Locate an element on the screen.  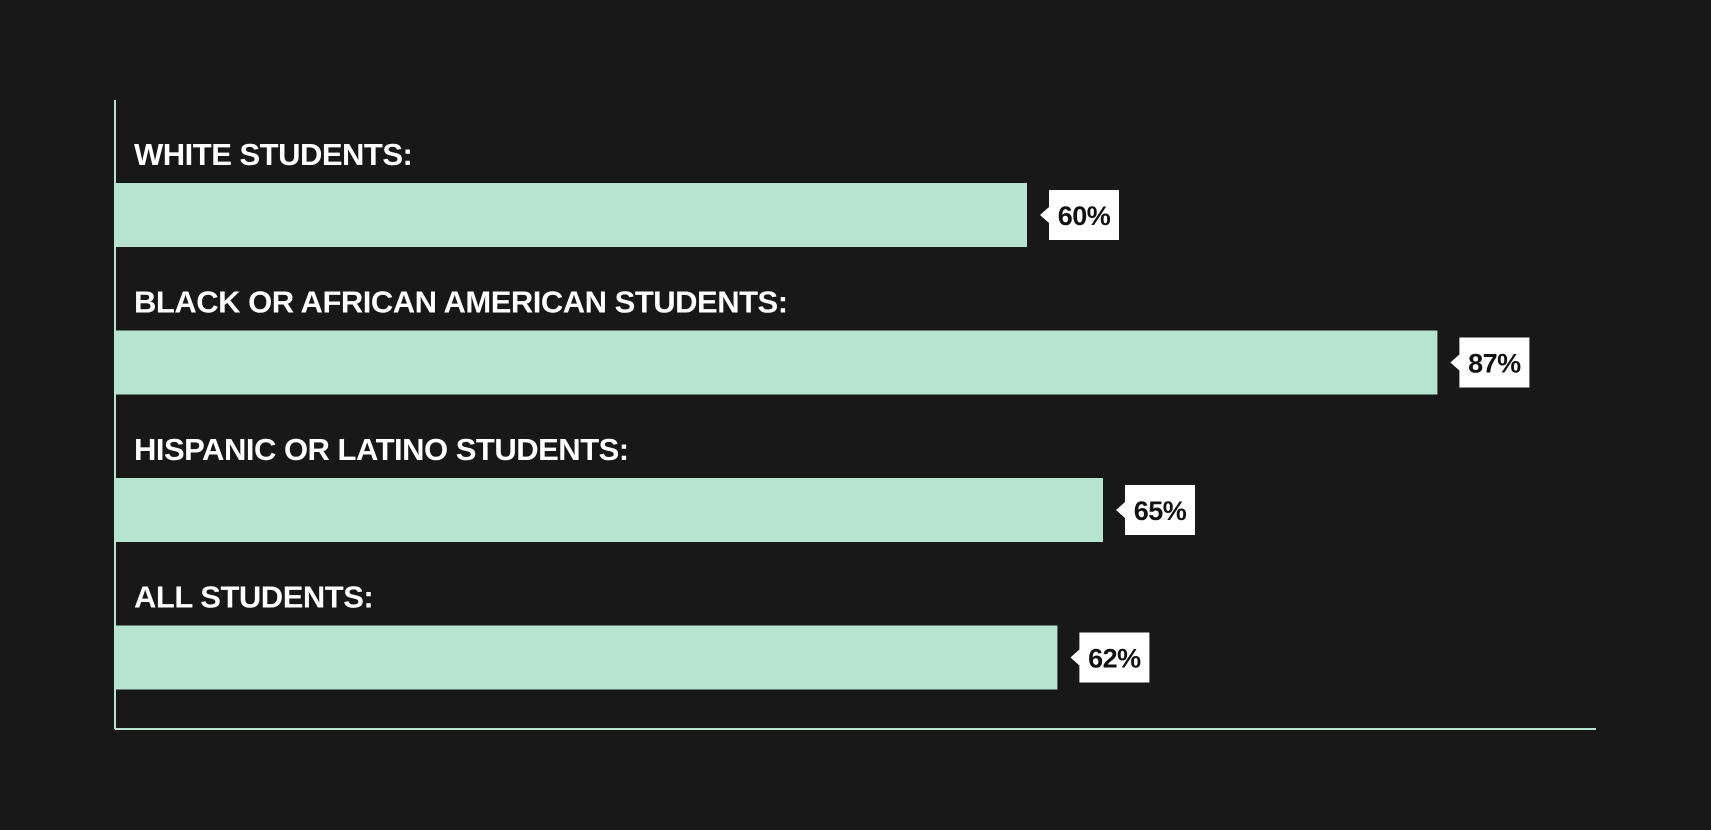
category-label: WHITE STUDENTS: is located at coordinates (273, 154).